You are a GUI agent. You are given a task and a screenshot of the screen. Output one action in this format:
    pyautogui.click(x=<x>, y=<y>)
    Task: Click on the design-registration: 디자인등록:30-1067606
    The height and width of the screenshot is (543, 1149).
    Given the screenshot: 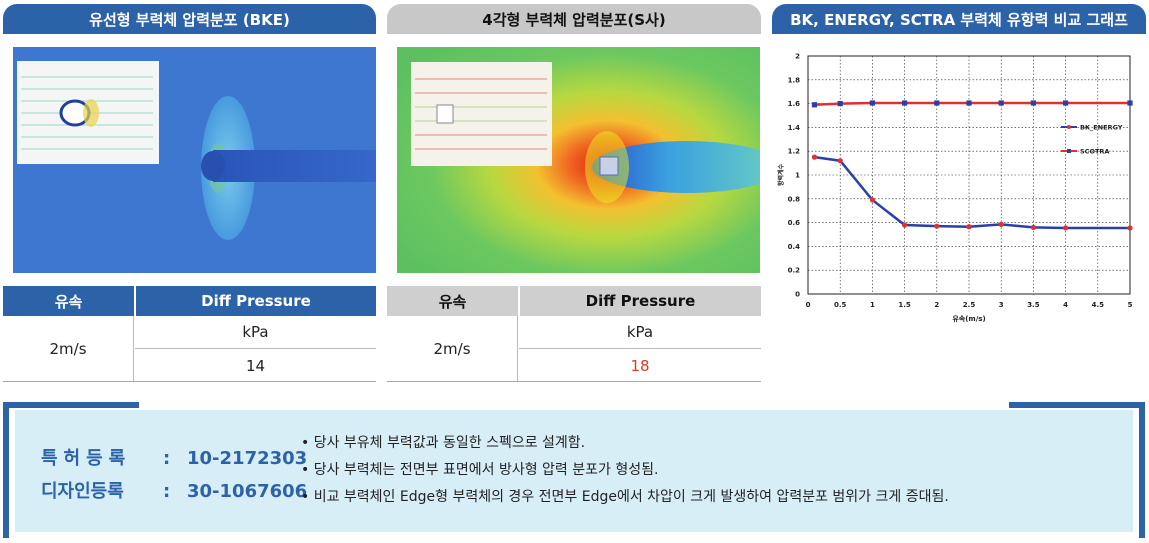 What is the action you would take?
    pyautogui.click(x=174, y=490)
    